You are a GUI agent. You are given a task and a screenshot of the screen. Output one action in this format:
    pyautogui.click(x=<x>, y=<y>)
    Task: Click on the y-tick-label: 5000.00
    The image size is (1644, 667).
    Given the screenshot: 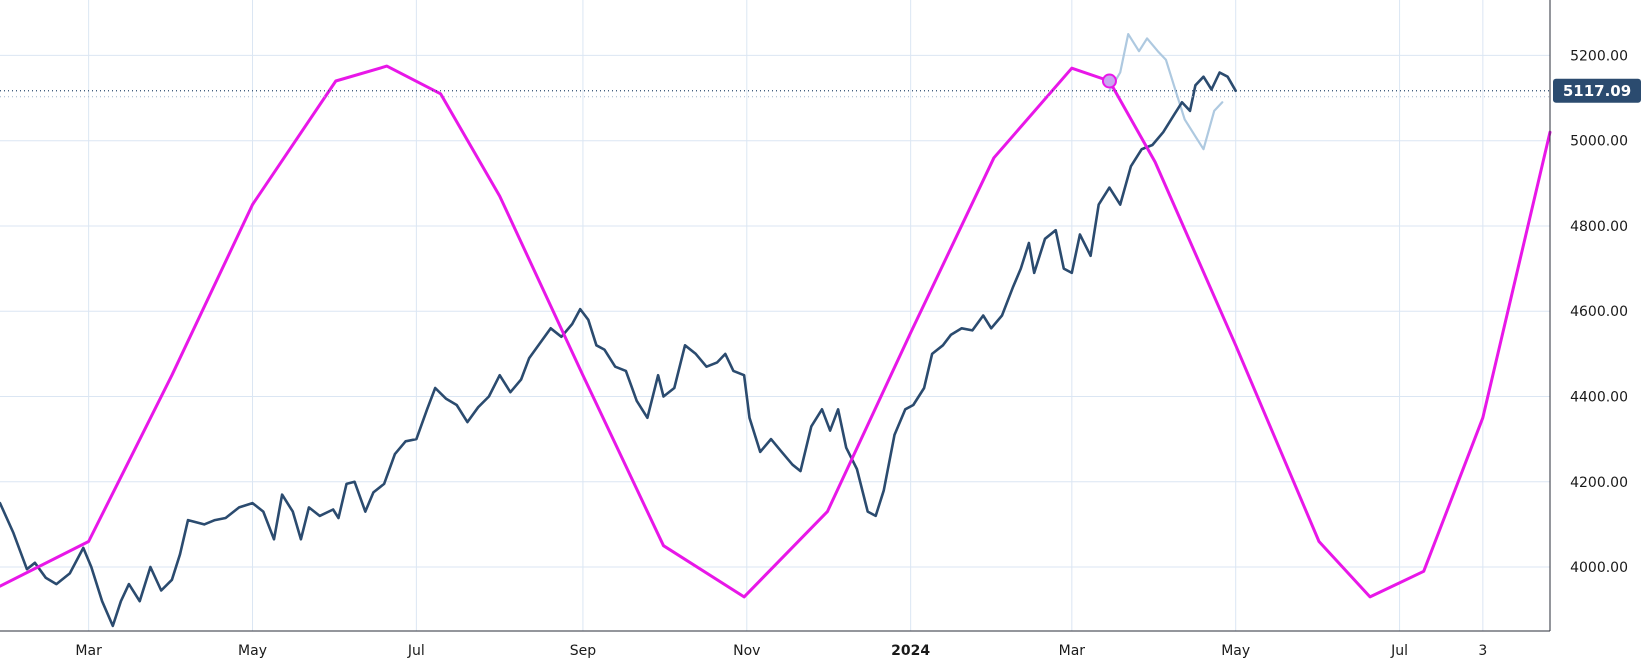 What is the action you would take?
    pyautogui.click(x=1599, y=142)
    